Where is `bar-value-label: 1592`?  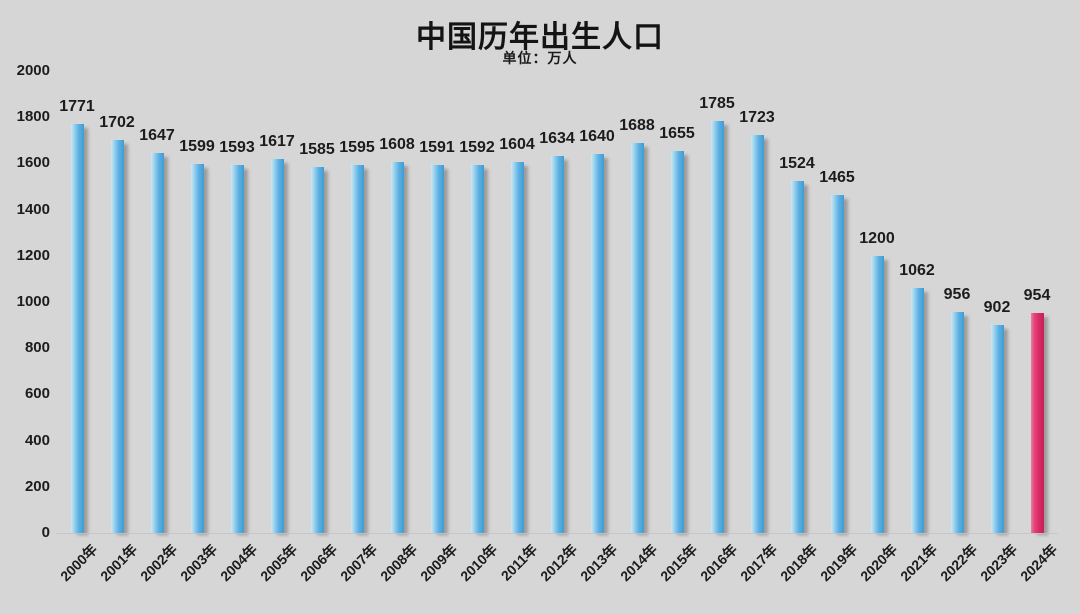
bar-value-label: 1592 is located at coordinates (477, 148).